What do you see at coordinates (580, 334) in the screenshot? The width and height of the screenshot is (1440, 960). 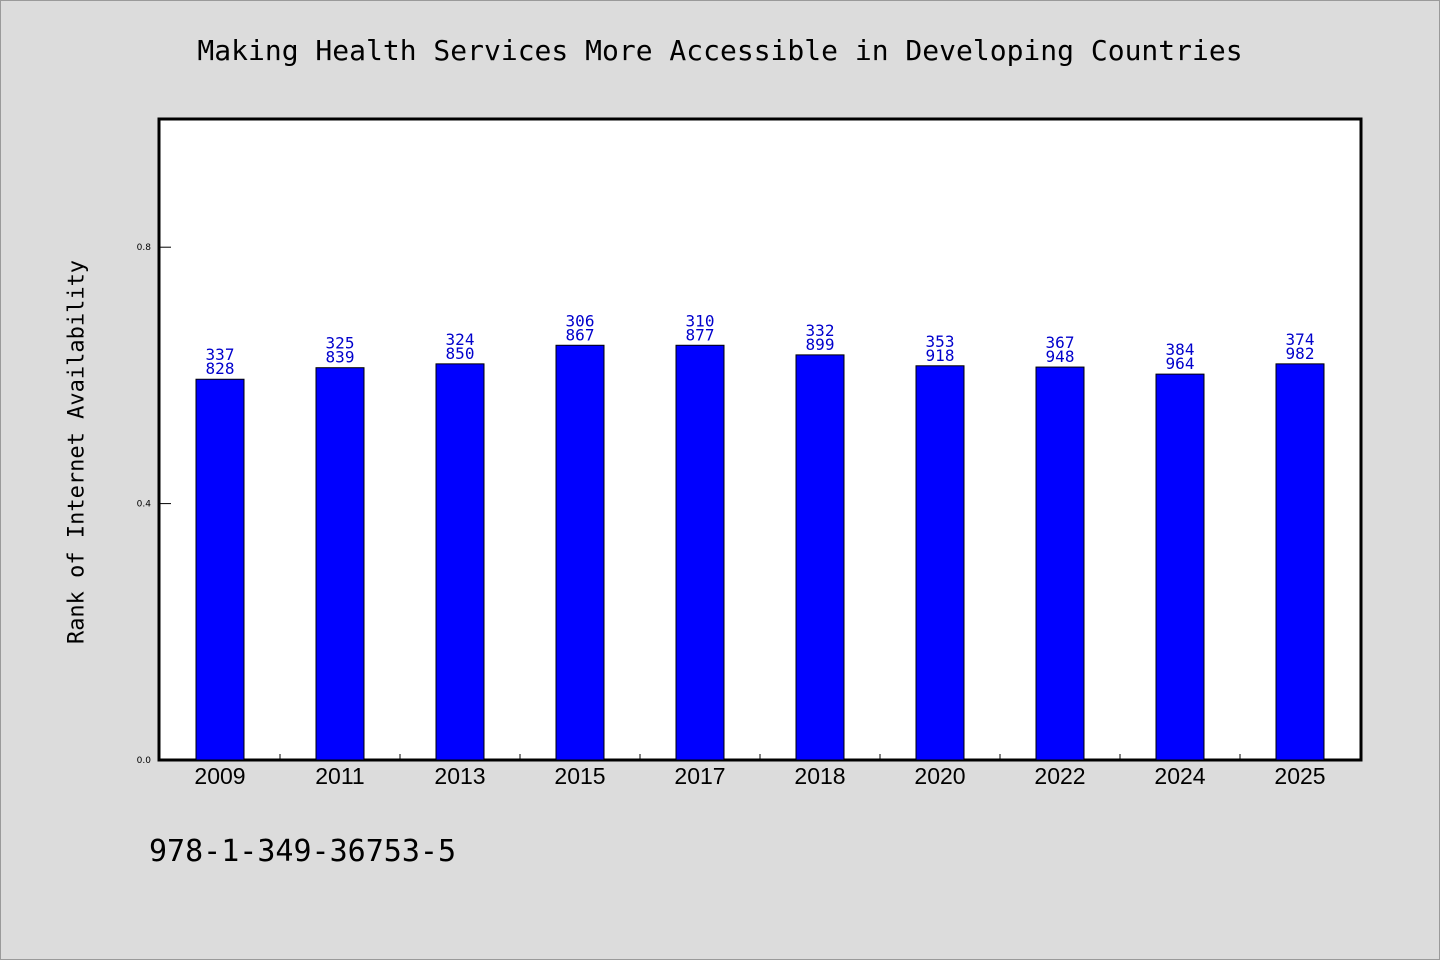 I see `bar-label-bottom: 867` at bounding box center [580, 334].